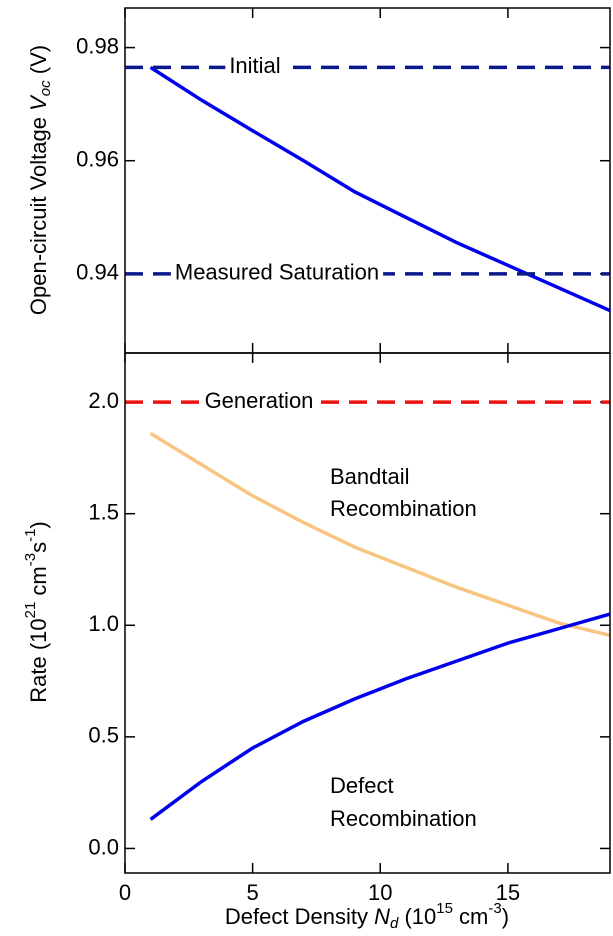  Describe the element at coordinates (97, 45) in the screenshot. I see `y-tick-label: 0.98` at that location.